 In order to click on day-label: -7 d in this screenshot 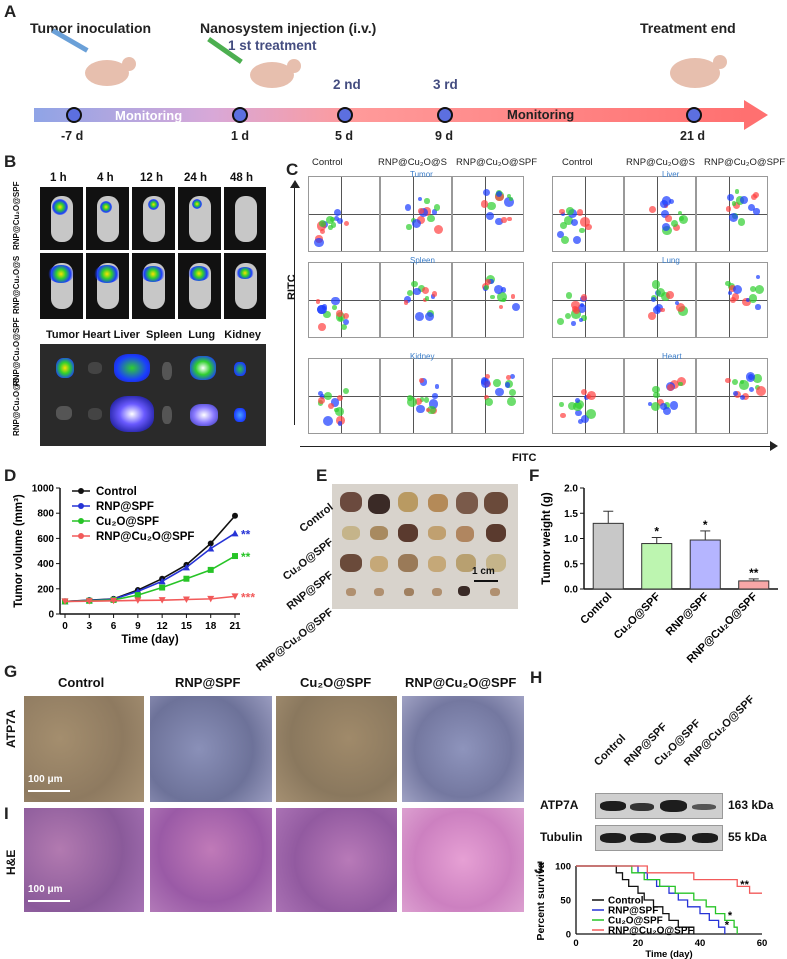, I will do `click(72, 136)`.